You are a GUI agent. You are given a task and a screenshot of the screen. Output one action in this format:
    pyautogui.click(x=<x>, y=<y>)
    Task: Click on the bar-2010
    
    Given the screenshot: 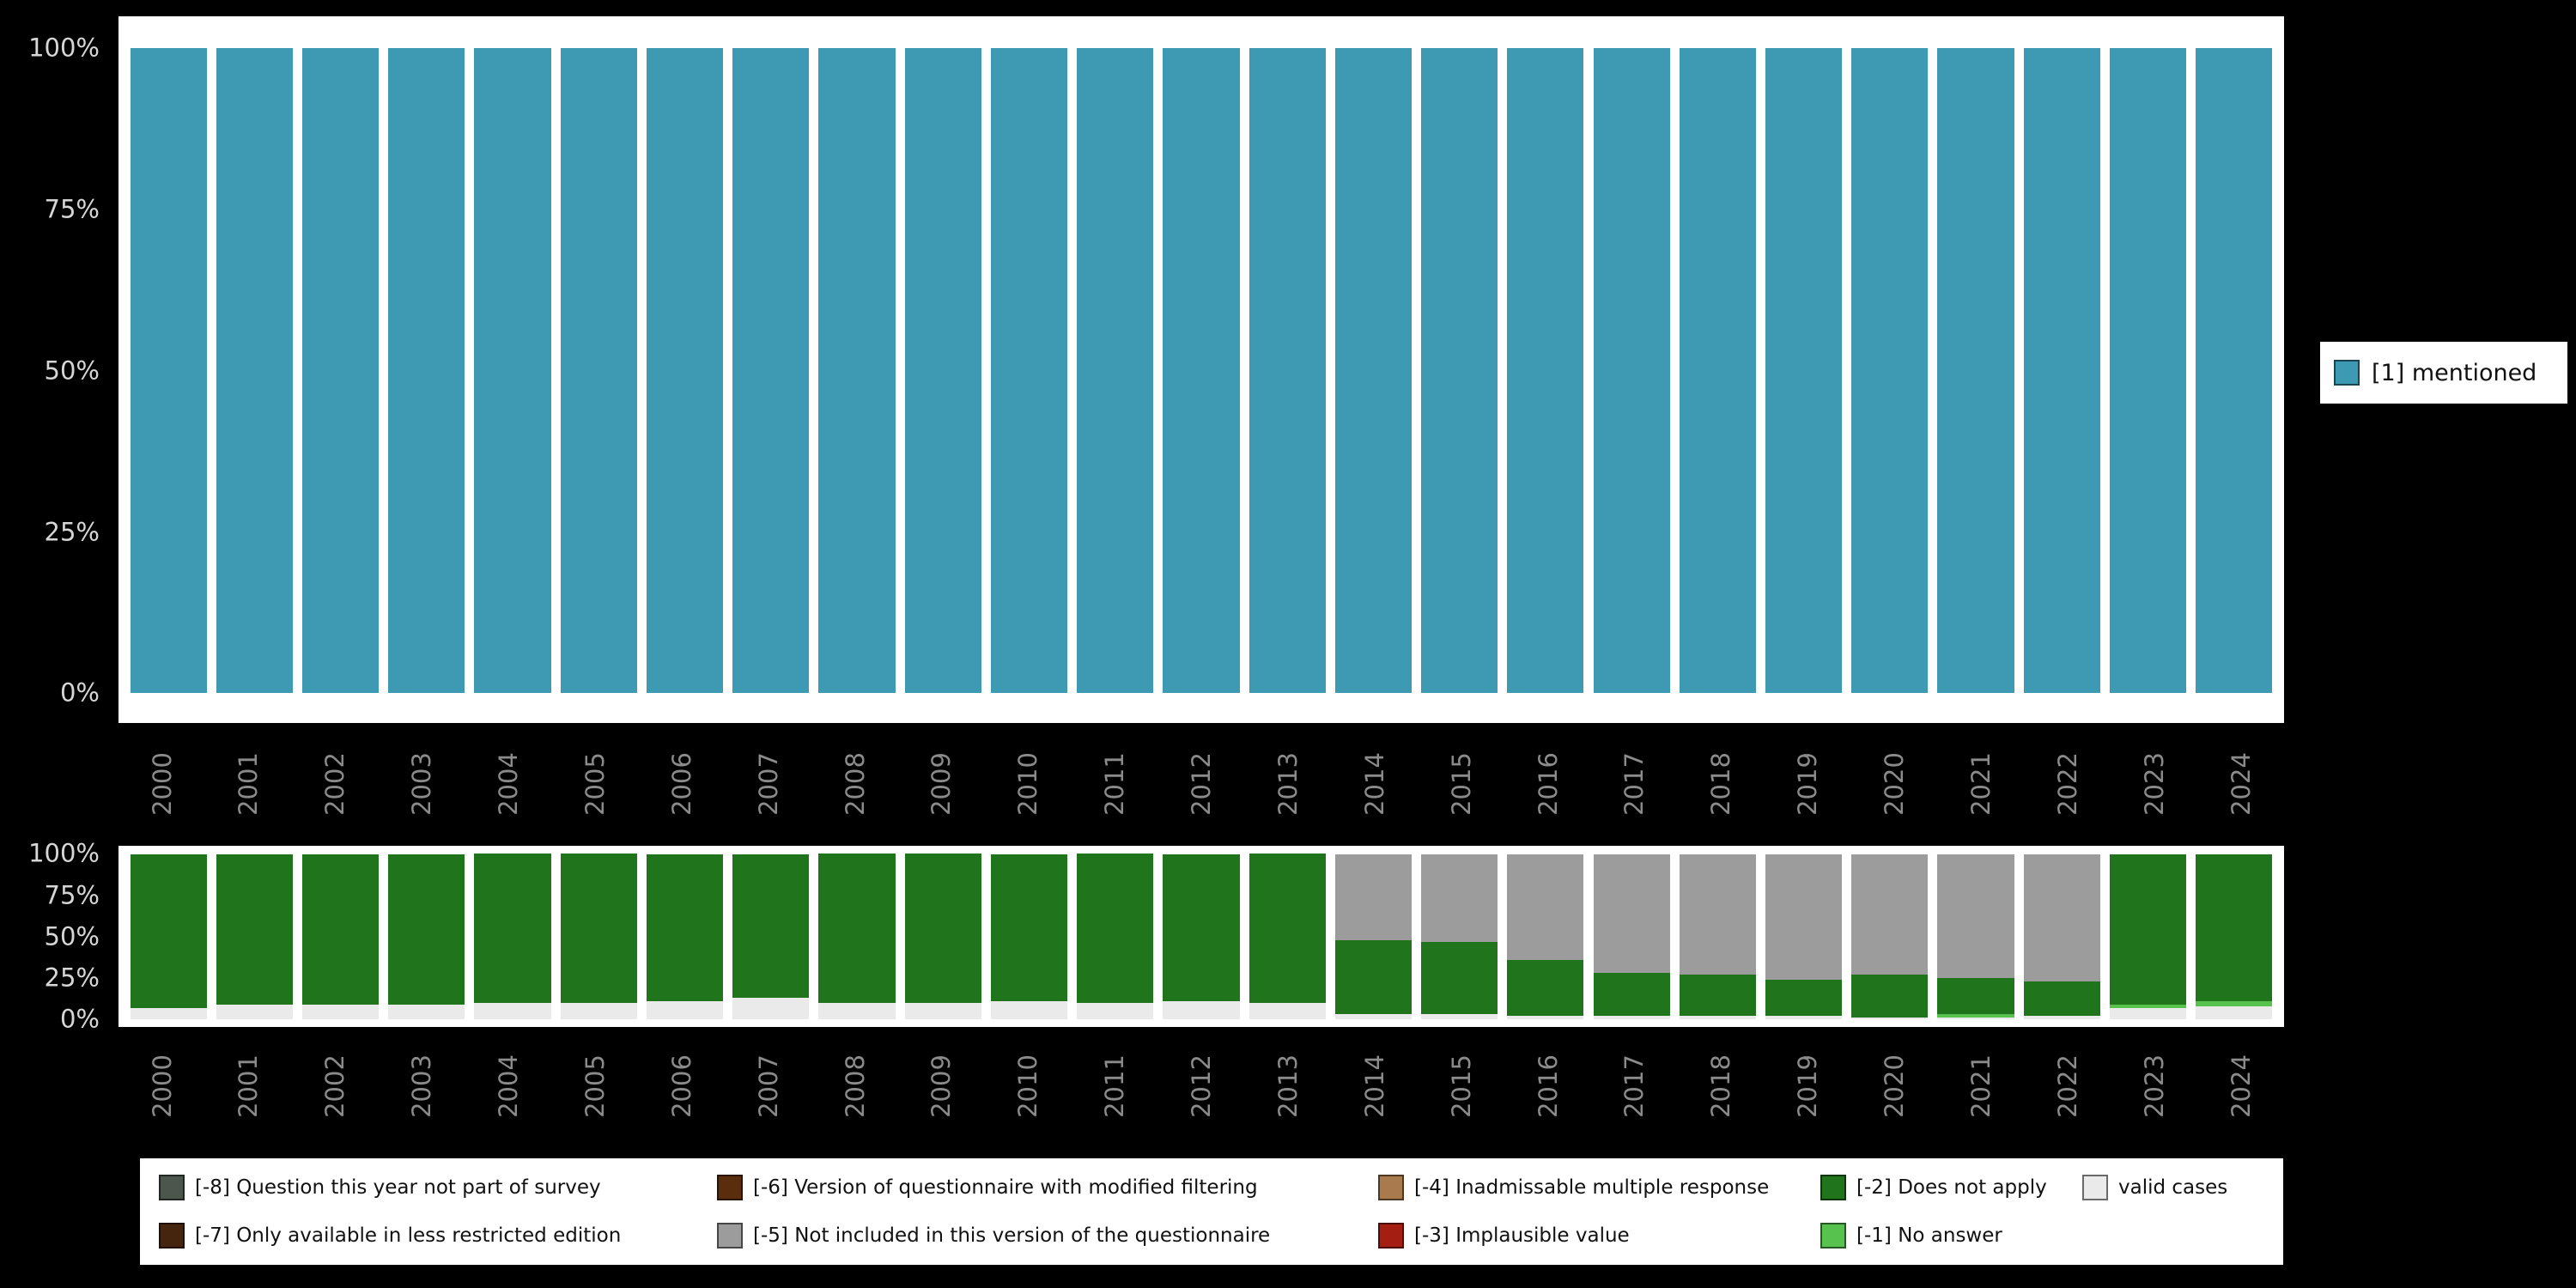 What is the action you would take?
    pyautogui.click(x=1029, y=937)
    